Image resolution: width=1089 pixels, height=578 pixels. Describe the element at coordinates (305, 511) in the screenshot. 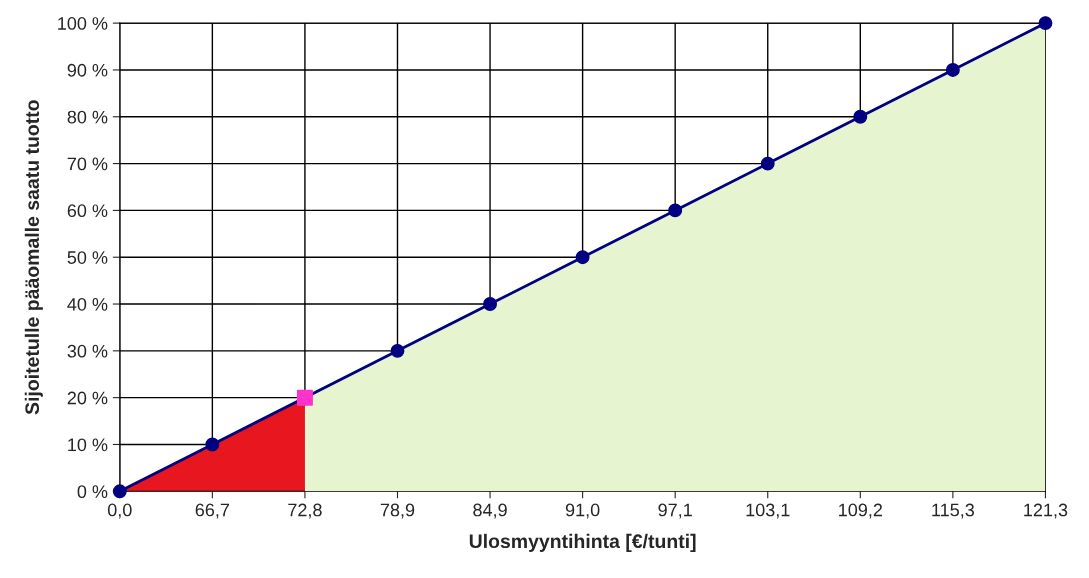

I see `x-tick-label: 72,8` at that location.